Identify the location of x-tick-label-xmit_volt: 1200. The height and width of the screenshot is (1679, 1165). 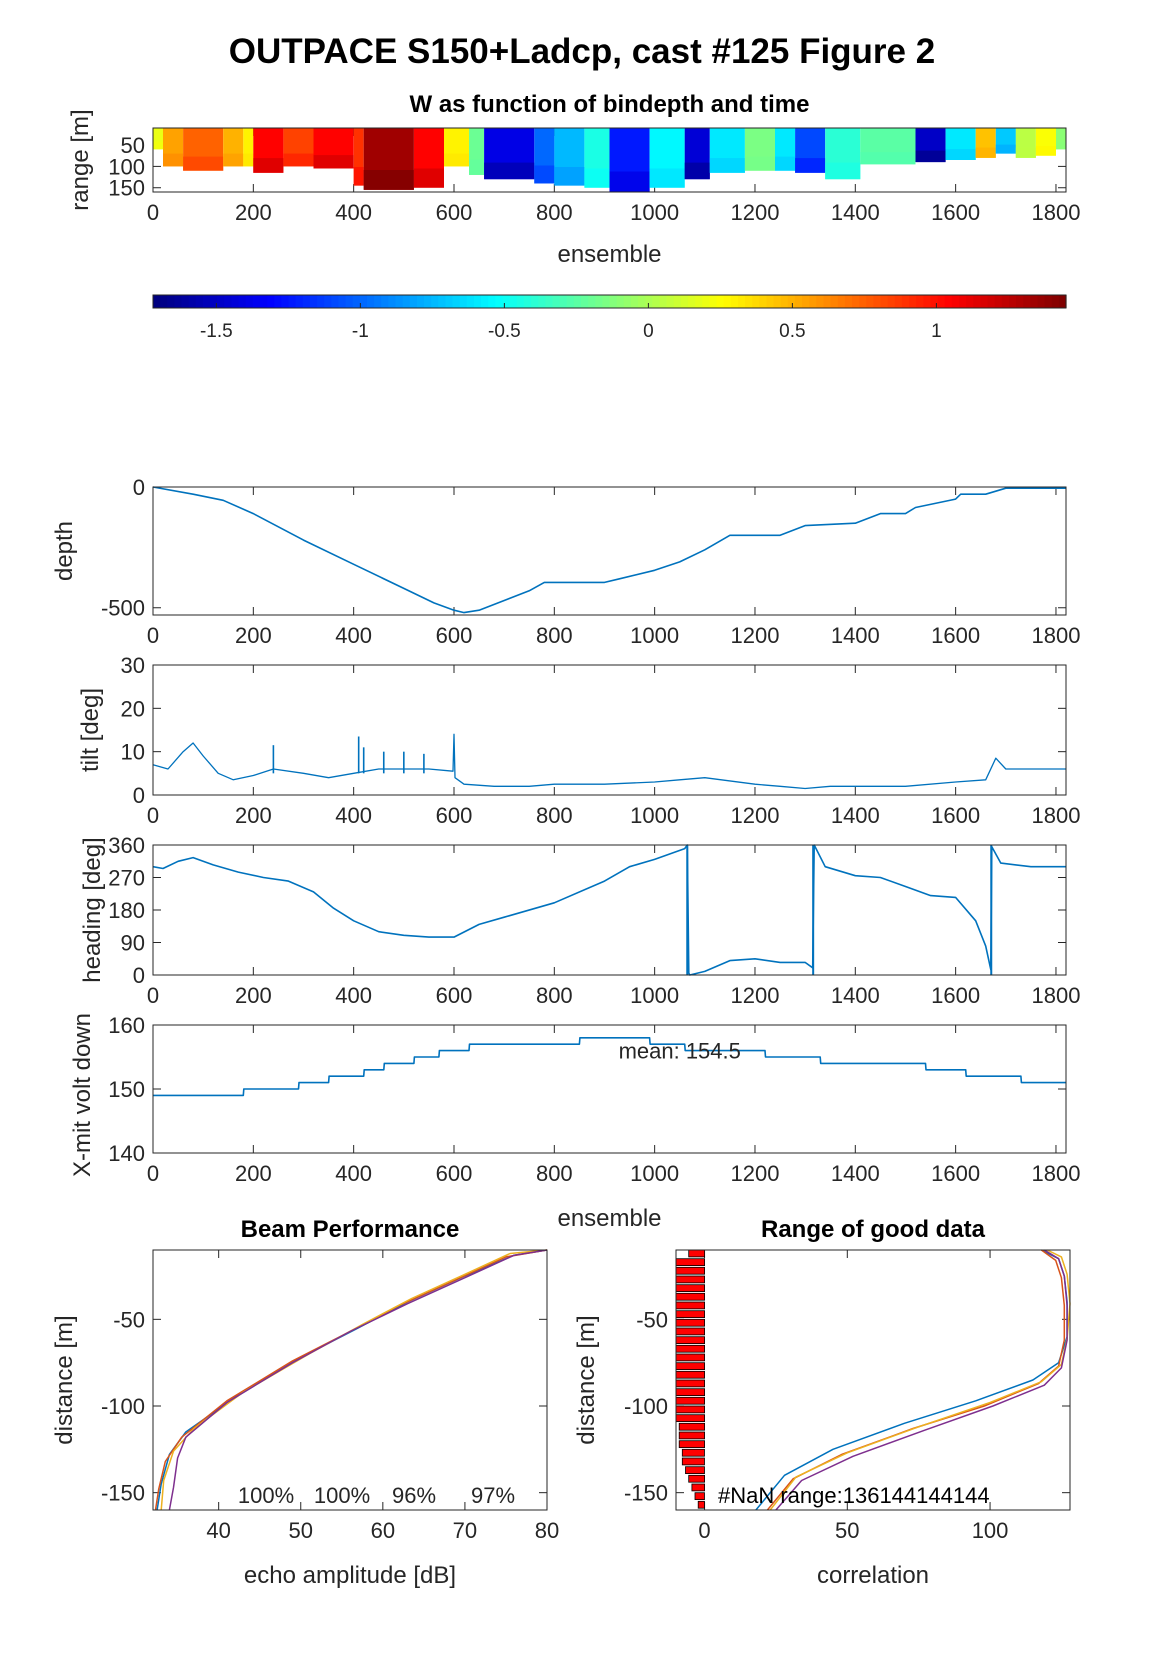
(755, 1173).